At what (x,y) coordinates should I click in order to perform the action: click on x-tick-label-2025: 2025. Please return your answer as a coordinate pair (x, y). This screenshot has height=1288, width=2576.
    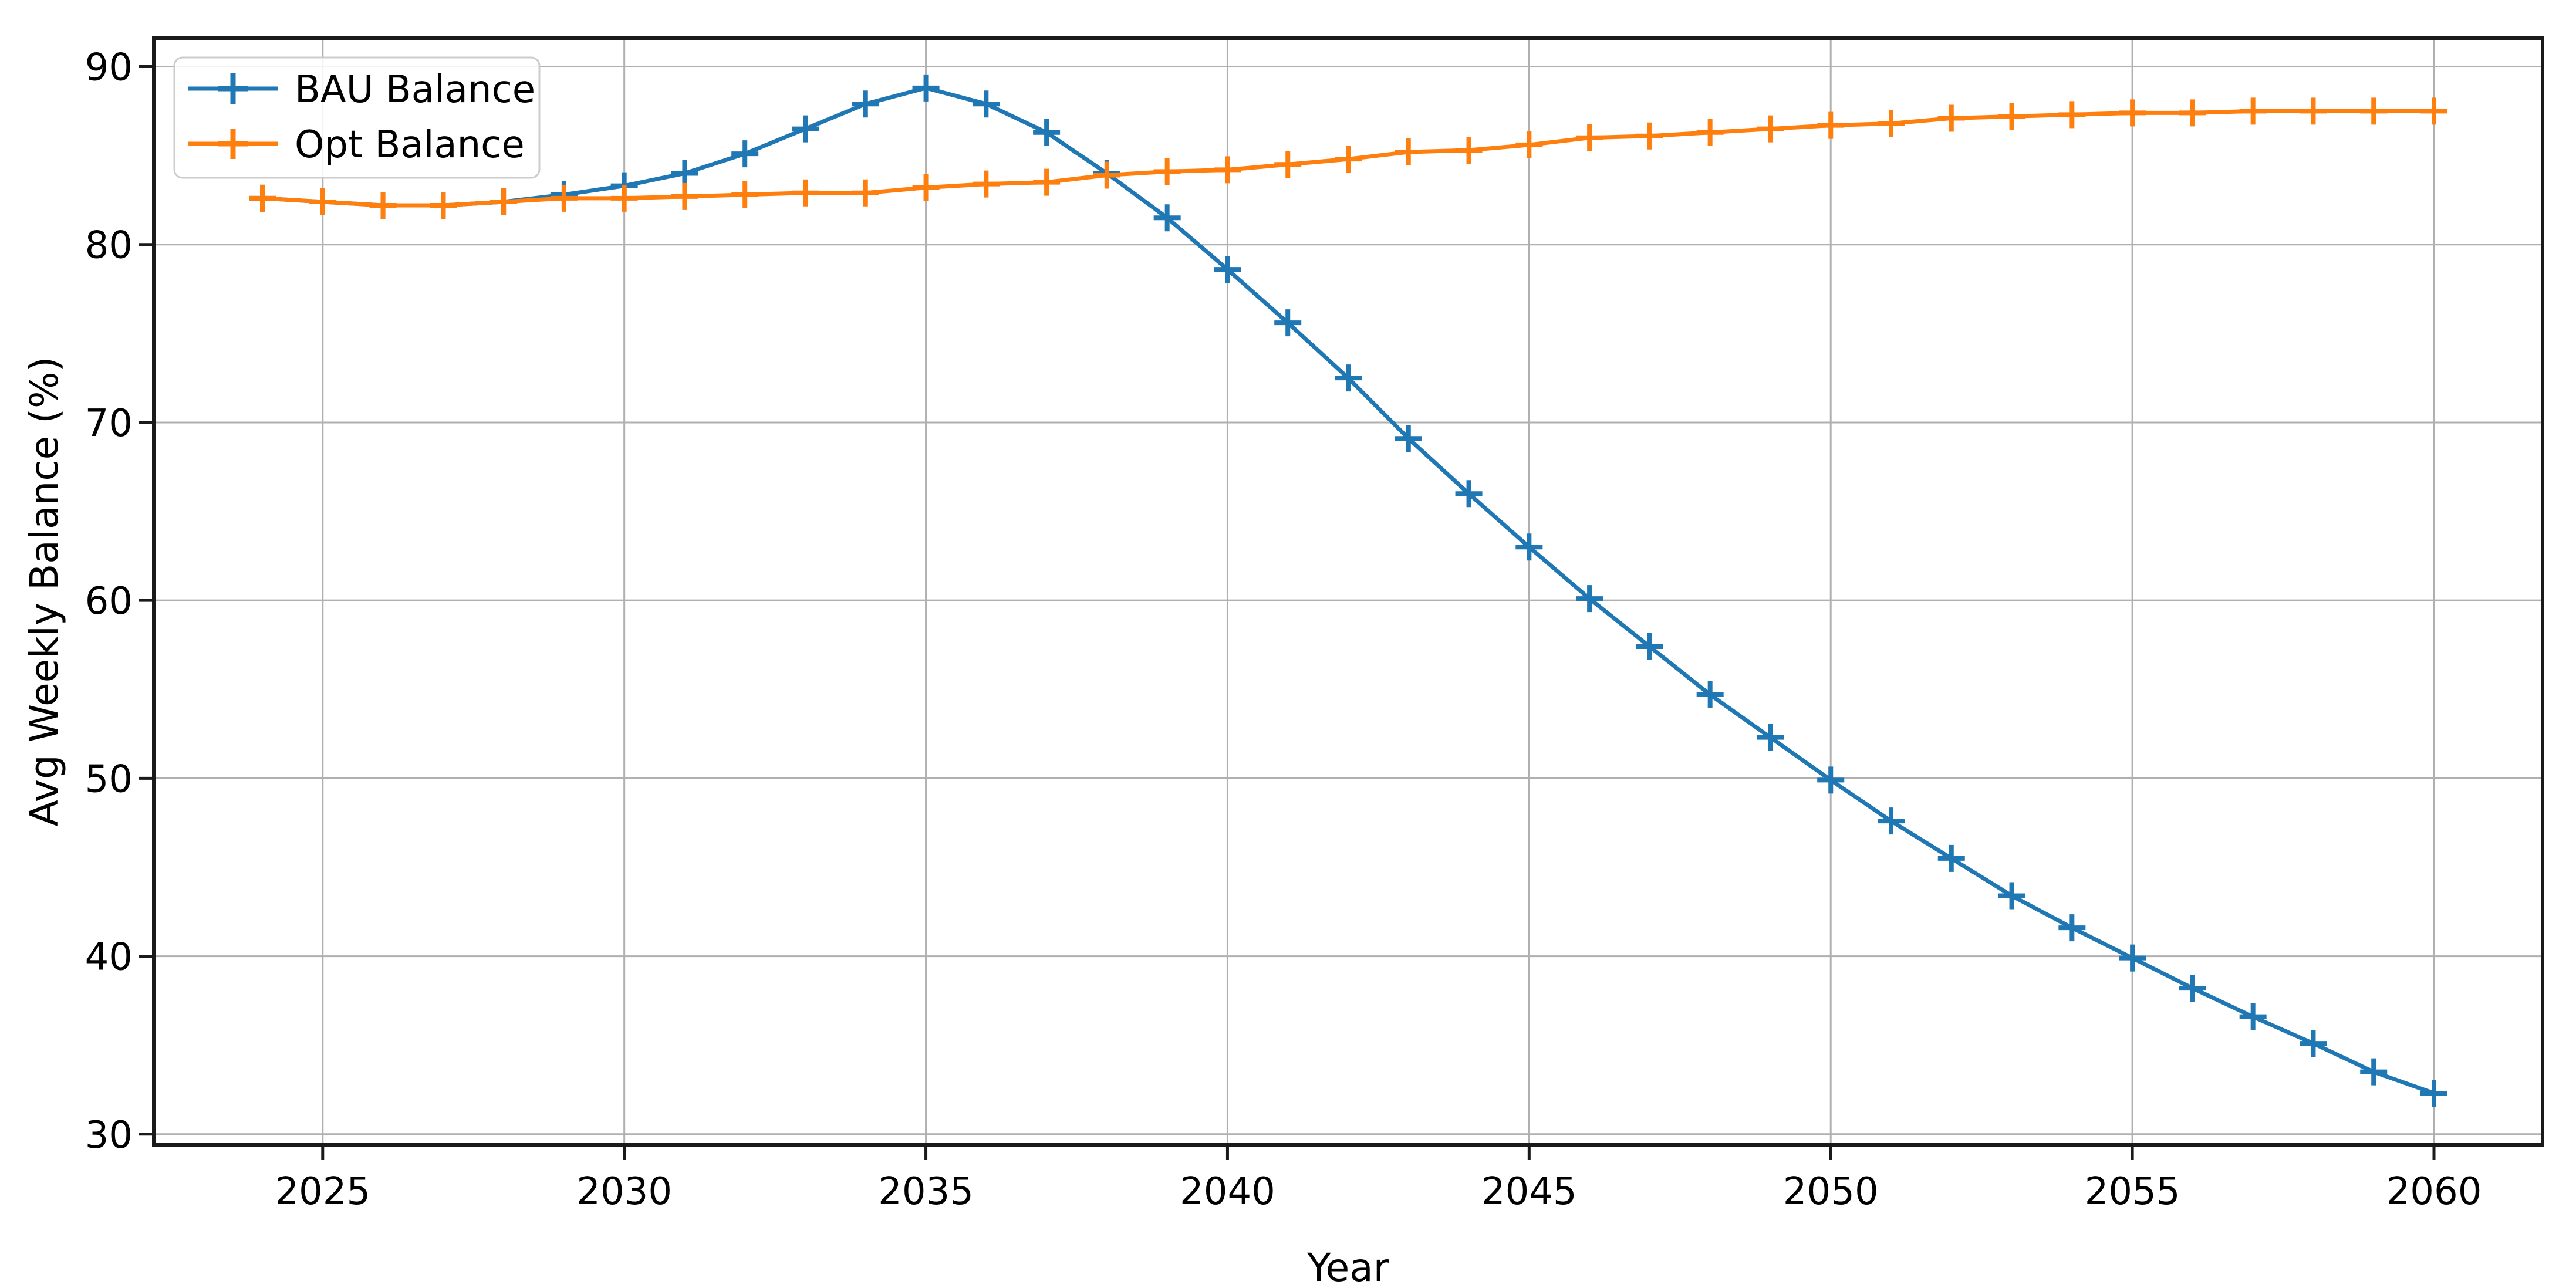
    Looking at the image, I should click on (322, 1191).